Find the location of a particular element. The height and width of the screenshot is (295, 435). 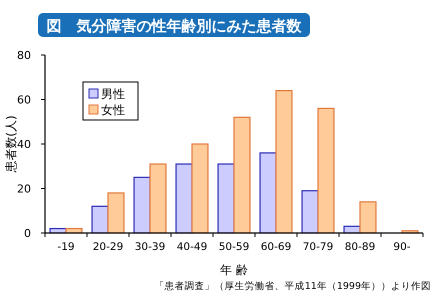

legend-label: 男性 is located at coordinates (113, 94).